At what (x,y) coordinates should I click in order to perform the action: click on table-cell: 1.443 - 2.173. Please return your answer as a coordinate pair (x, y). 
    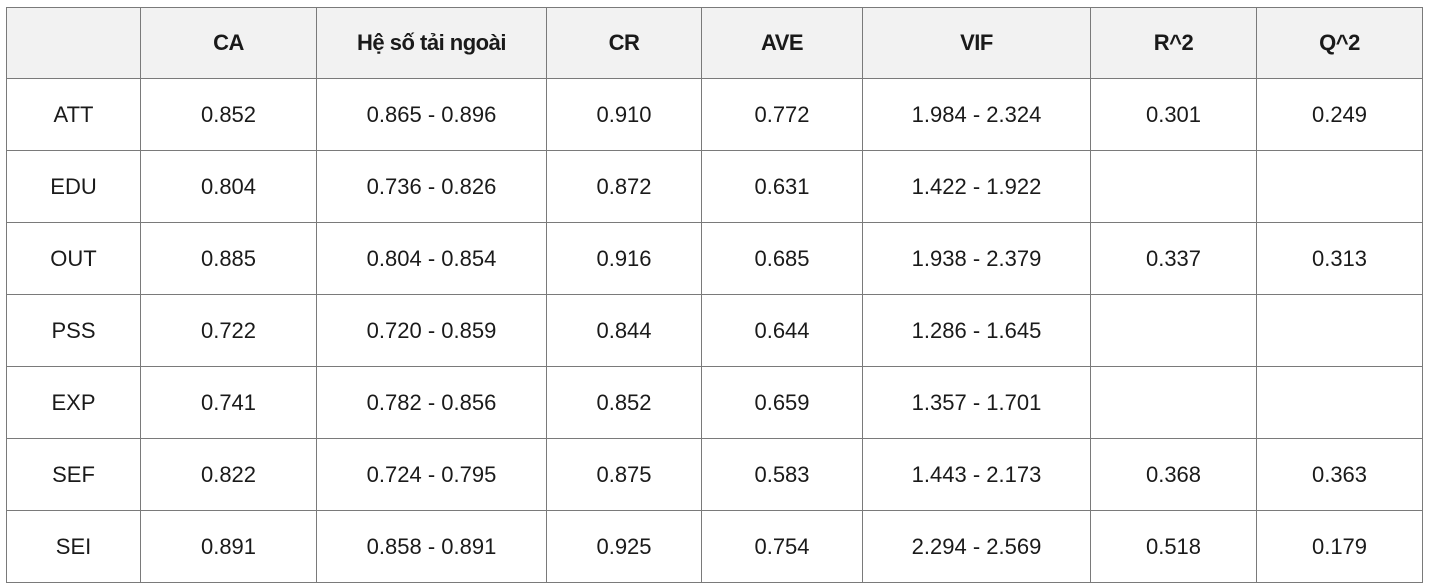
    Looking at the image, I should click on (976, 474).